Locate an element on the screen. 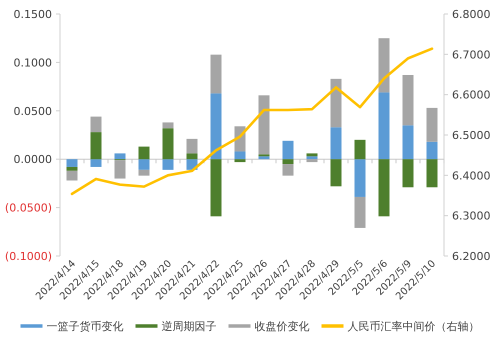 Image resolution: width=500 pixels, height=341 pixels. y-tick-label: 0.0500 is located at coordinates (33, 111).